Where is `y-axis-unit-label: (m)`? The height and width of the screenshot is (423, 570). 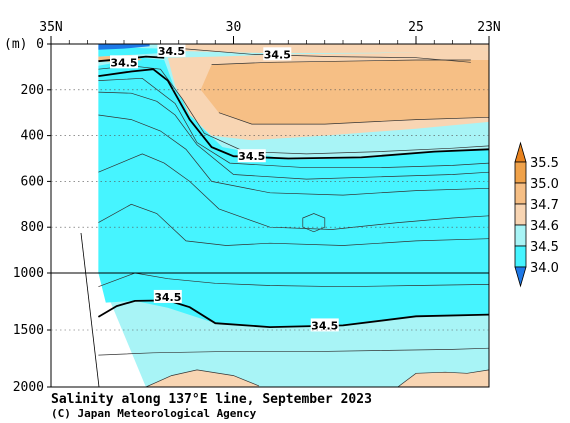 y-axis-unit-label: (m) is located at coordinates (15, 44).